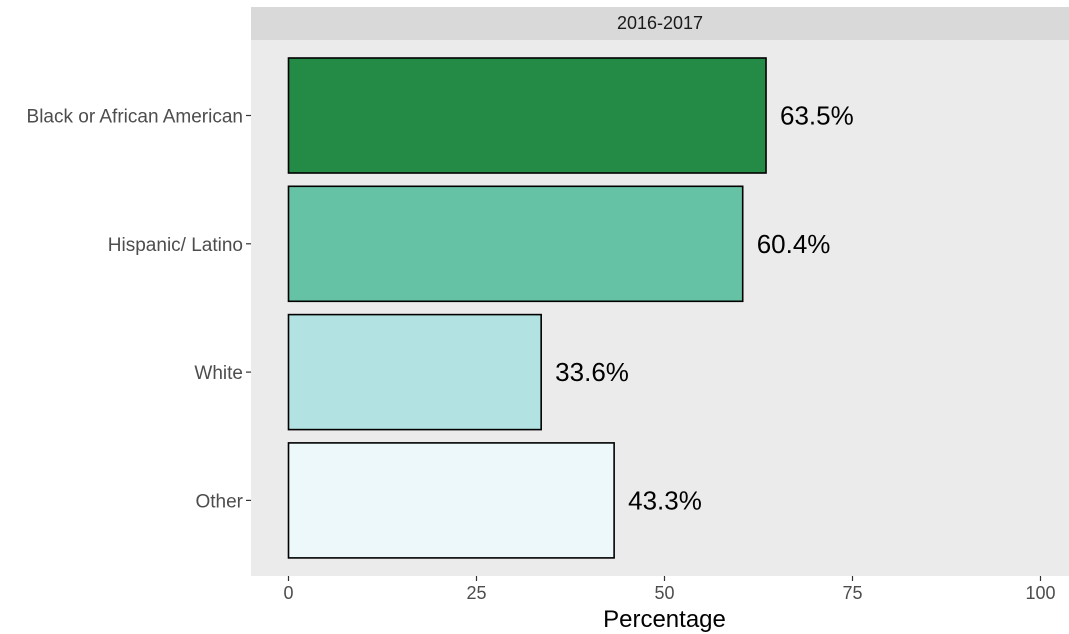 This screenshot has width=1069, height=634. I want to click on facet-strip-label: 2016-2017, so click(660, 23).